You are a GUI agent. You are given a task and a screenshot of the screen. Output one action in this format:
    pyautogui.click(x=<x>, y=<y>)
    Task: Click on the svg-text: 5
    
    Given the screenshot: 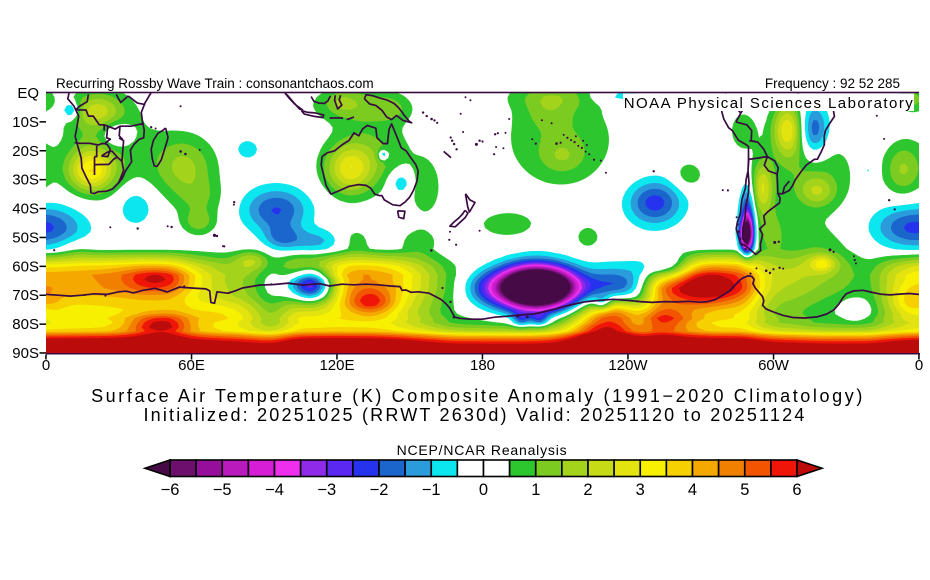 What is the action you would take?
    pyautogui.click(x=744, y=490)
    